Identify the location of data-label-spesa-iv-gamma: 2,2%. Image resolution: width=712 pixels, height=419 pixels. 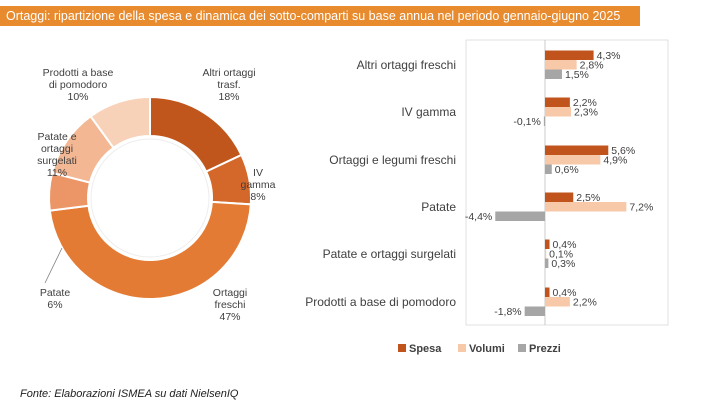
(585, 103).